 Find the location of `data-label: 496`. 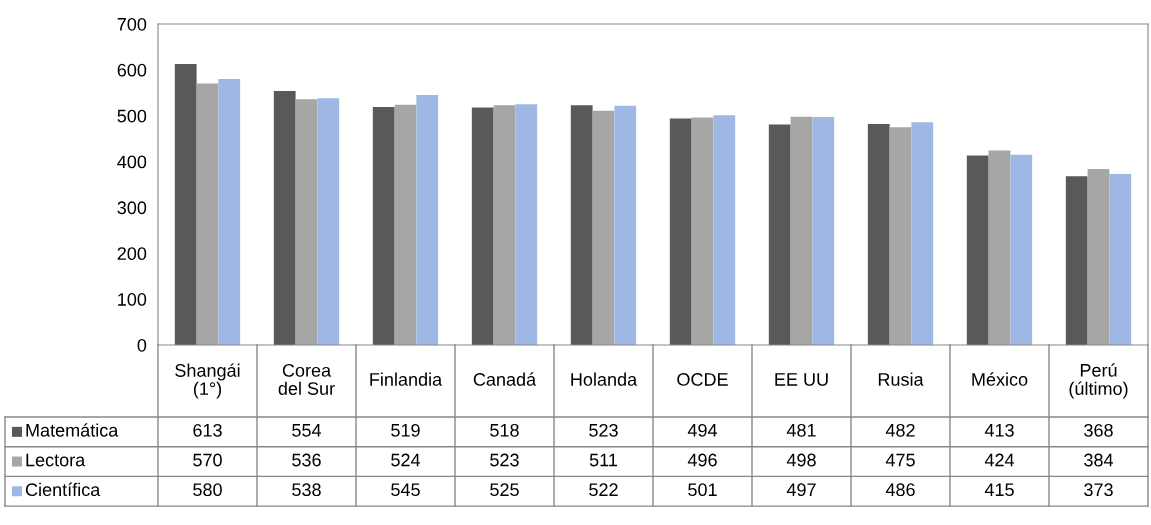

data-label: 496 is located at coordinates (702, 460).